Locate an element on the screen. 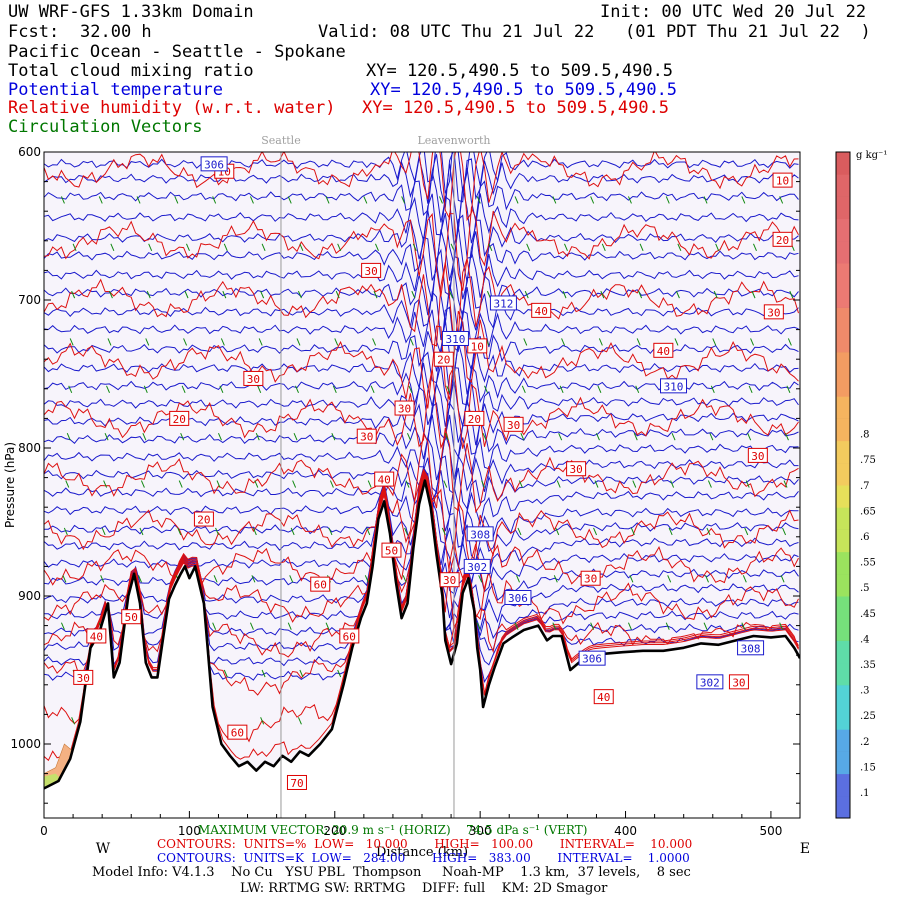  region-title: Pacific Ocean - Seattle - Spokane is located at coordinates (177, 52).